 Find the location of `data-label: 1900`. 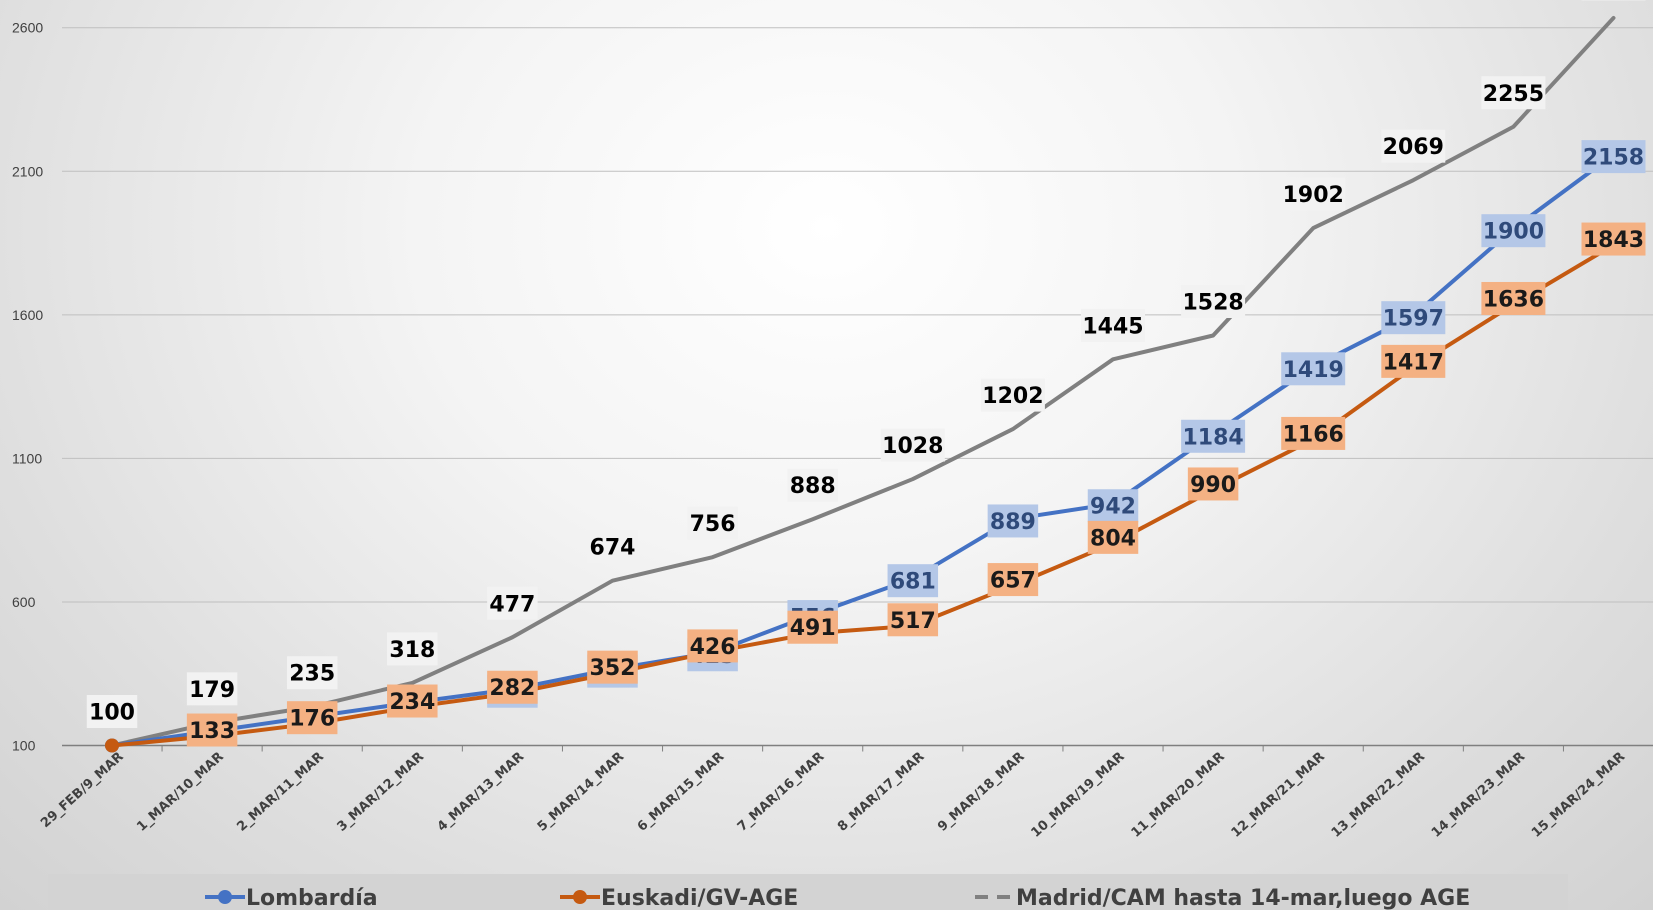

data-label: 1900 is located at coordinates (1513, 231).